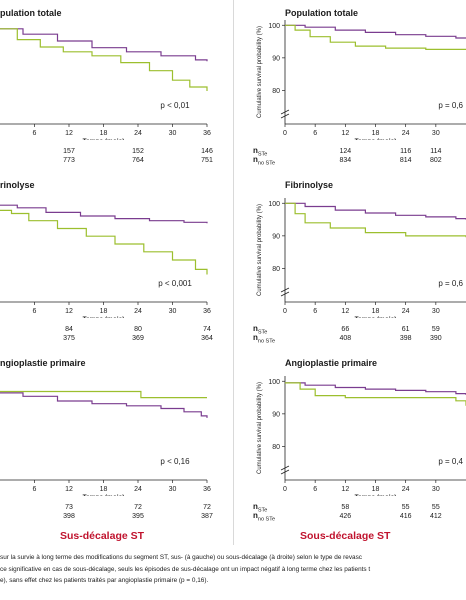 The height and width of the screenshot is (600, 466). I want to click on axis-break-icon, so click(285, 292).